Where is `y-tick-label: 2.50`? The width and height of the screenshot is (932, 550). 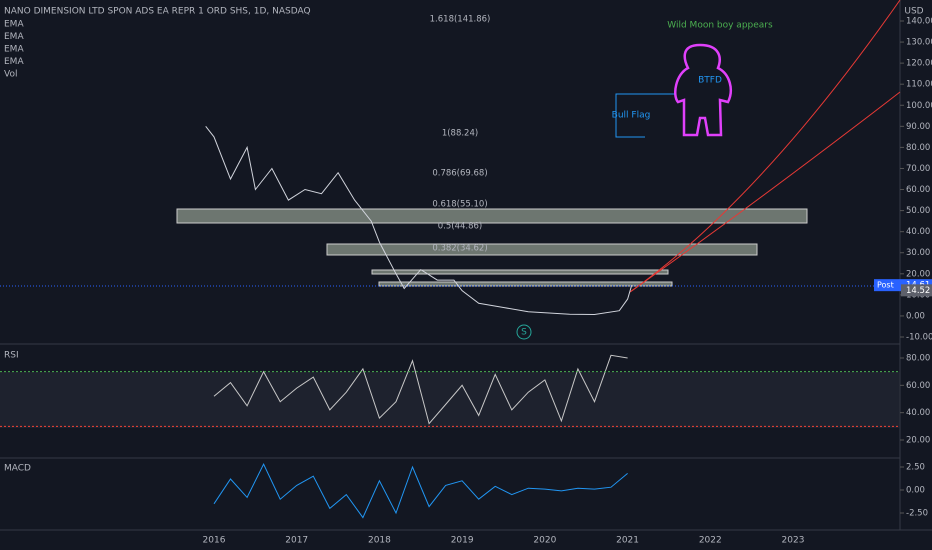
y-tick-label: 2.50 is located at coordinates (915, 468).